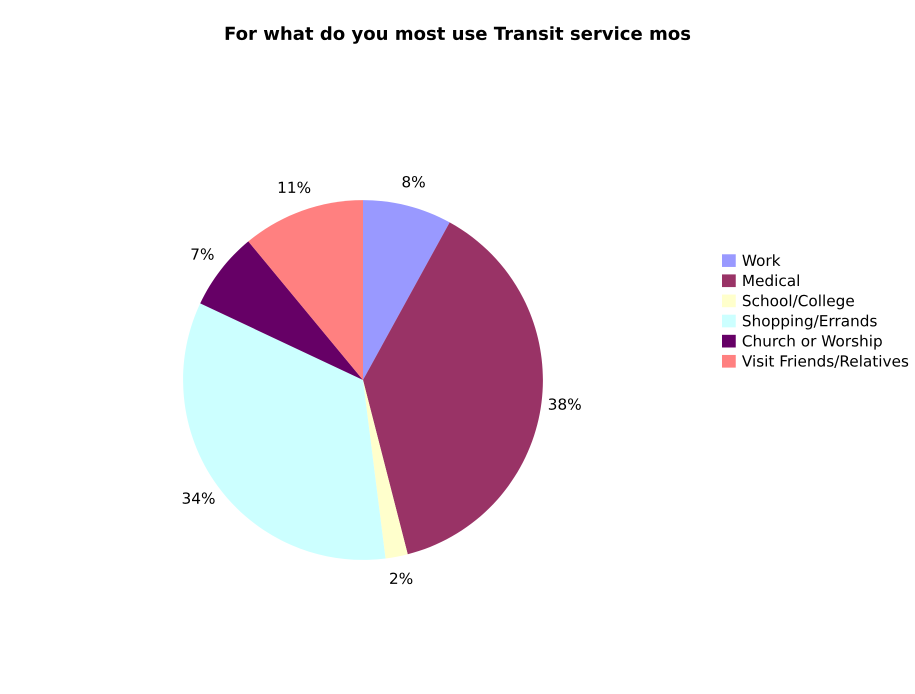 Image resolution: width=915 pixels, height=694 pixels. What do you see at coordinates (401, 578) in the screenshot?
I see `data-label: 2%` at bounding box center [401, 578].